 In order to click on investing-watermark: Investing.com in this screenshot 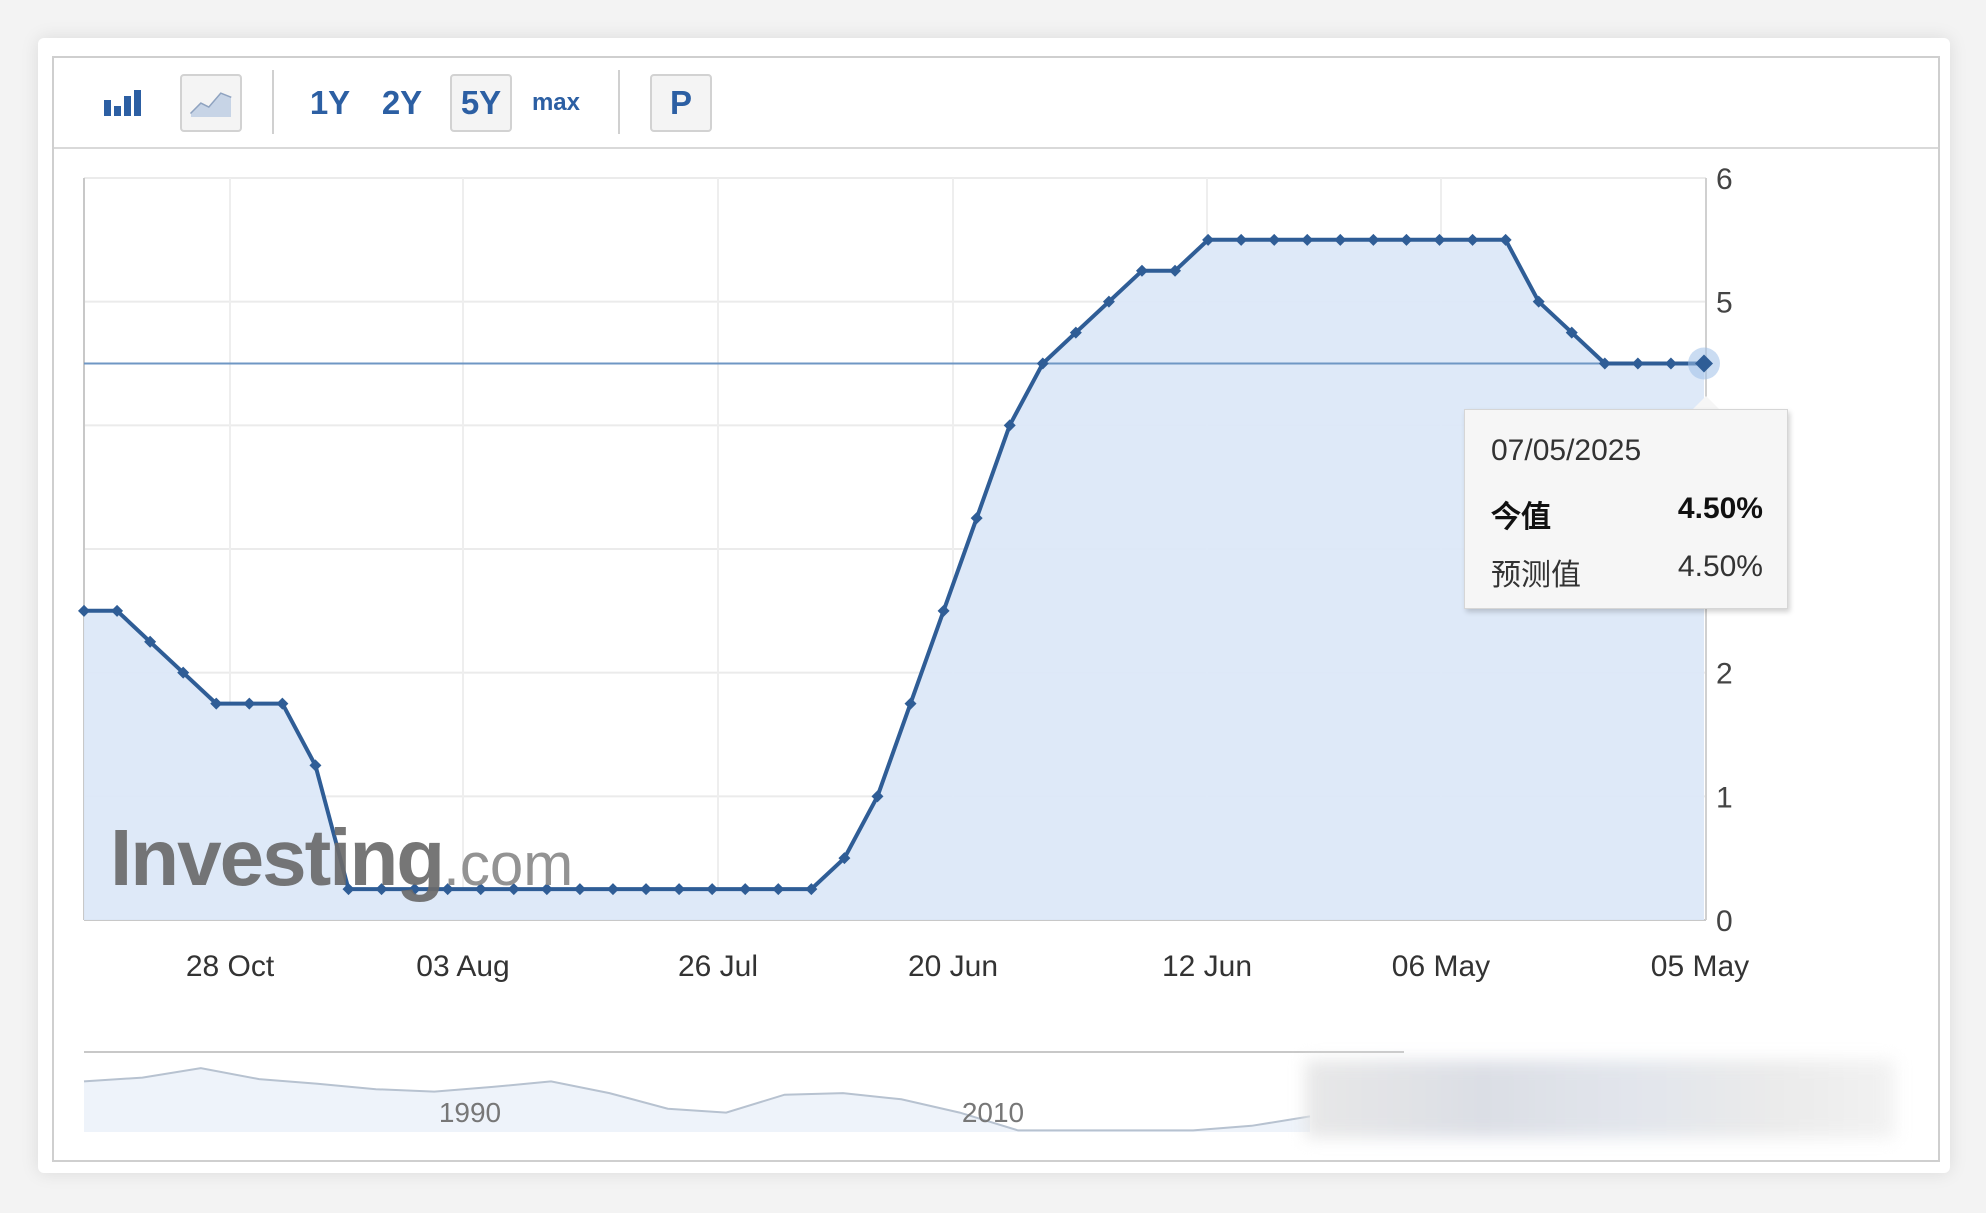, I will do `click(342, 857)`.